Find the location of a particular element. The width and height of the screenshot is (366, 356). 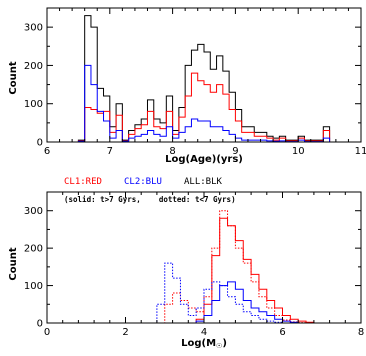

x-tick-label: 7 is located at coordinates (110, 151).